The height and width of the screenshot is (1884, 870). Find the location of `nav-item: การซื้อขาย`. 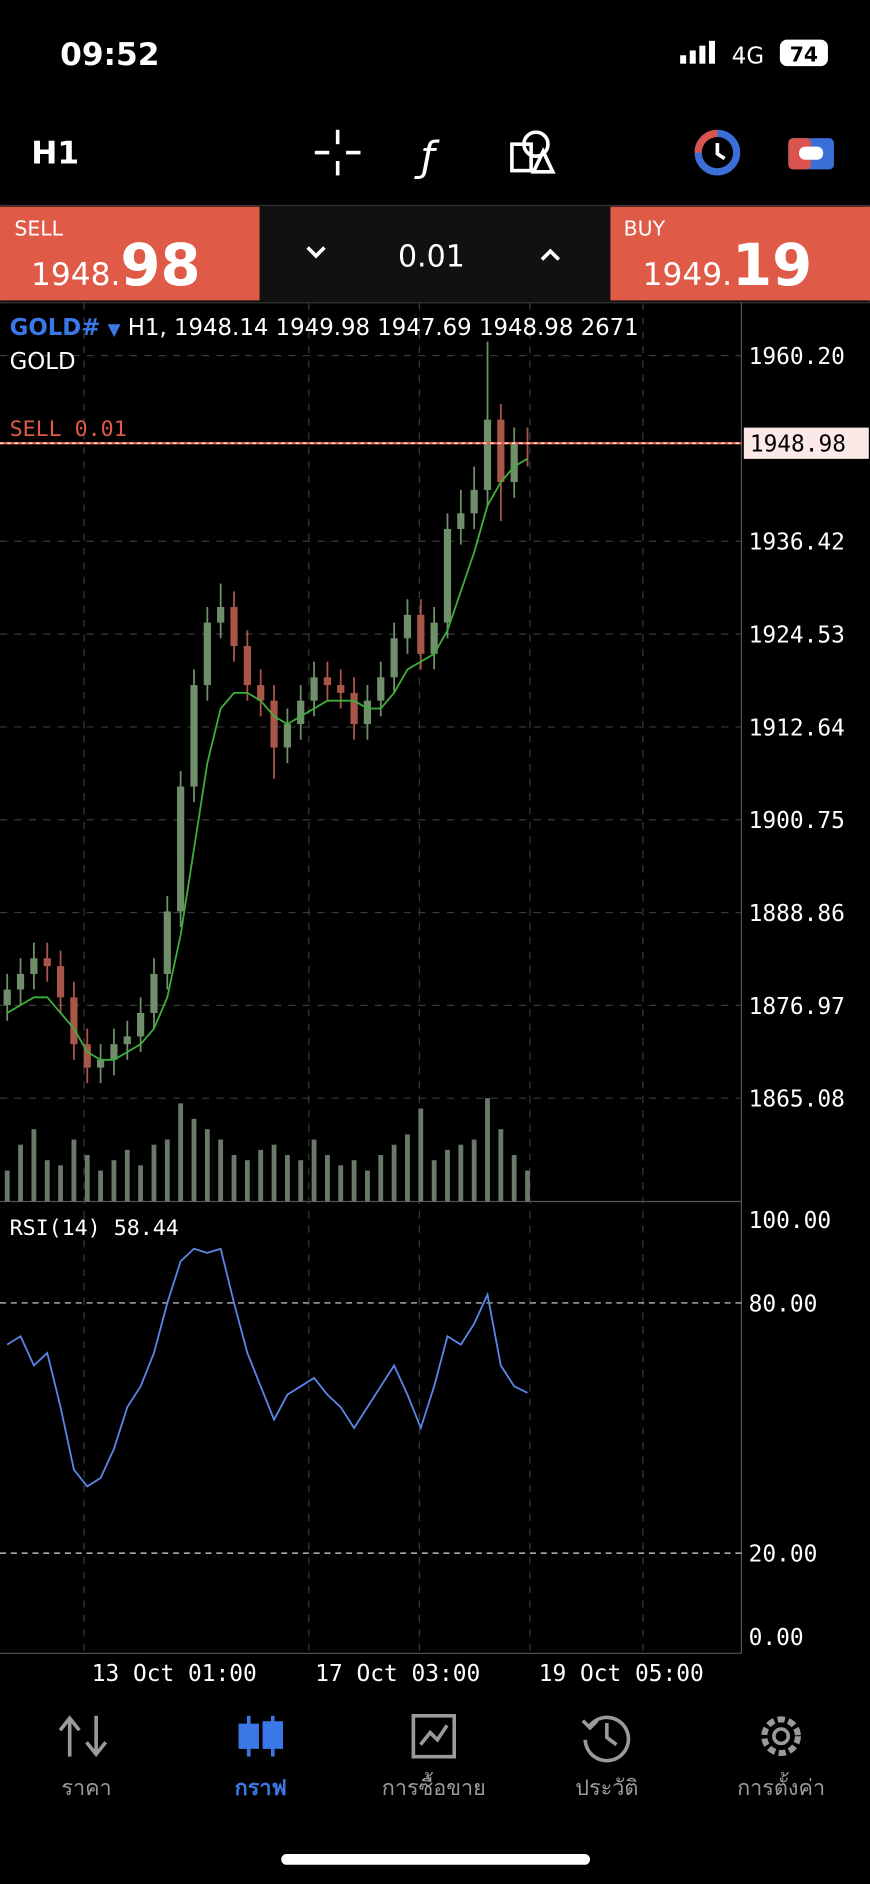

nav-item: การซื้อขาย is located at coordinates (434, 1757).